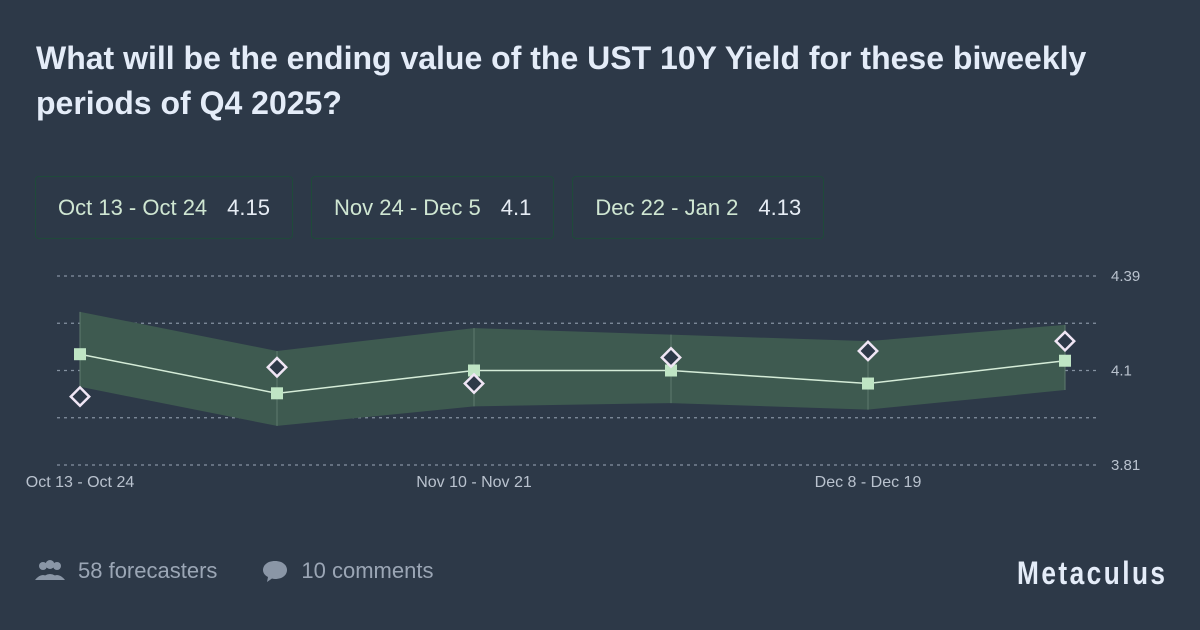 The height and width of the screenshot is (630, 1200). Describe the element at coordinates (1125, 276) in the screenshot. I see `y-tick-label-0: 4.39` at that location.